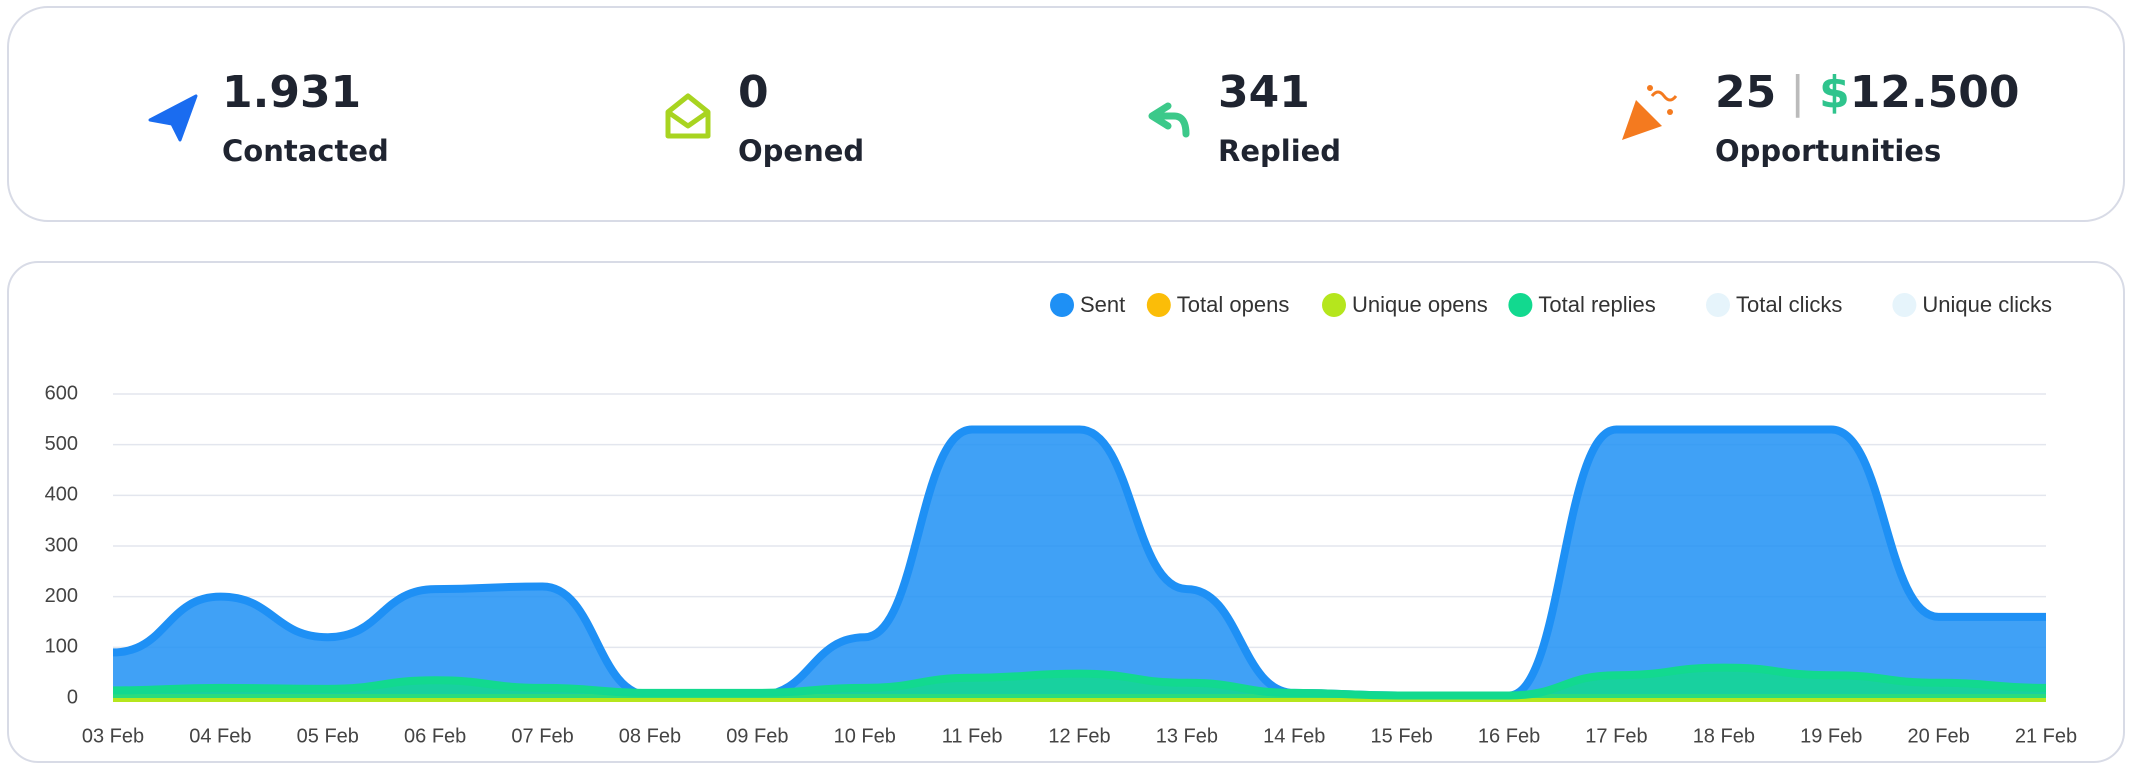 Image resolution: width=2132 pixels, height=768 pixels. Describe the element at coordinates (328, 736) in the screenshot. I see `x-tick-label: 05 Feb` at that location.